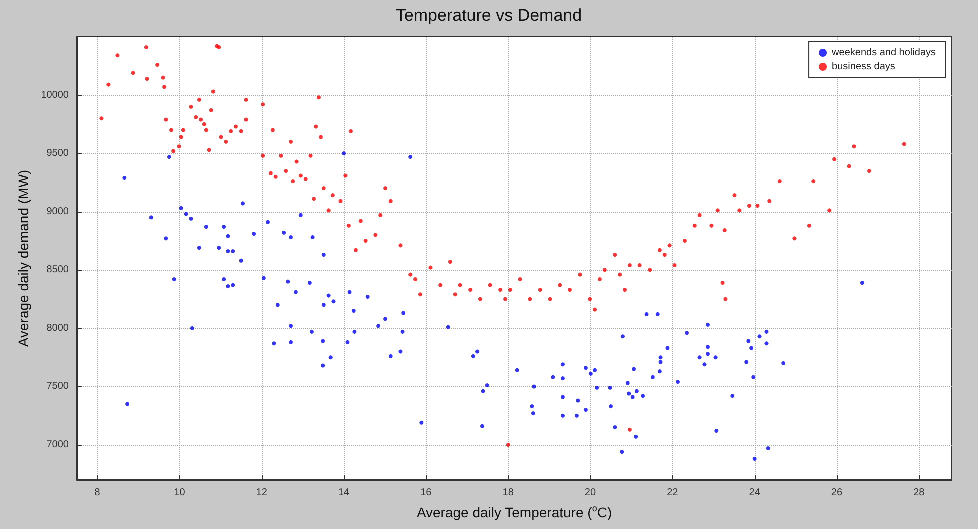 The height and width of the screenshot is (529, 978). What do you see at coordinates (755, 493) in the screenshot?
I see `x-tick-label: 24` at bounding box center [755, 493].